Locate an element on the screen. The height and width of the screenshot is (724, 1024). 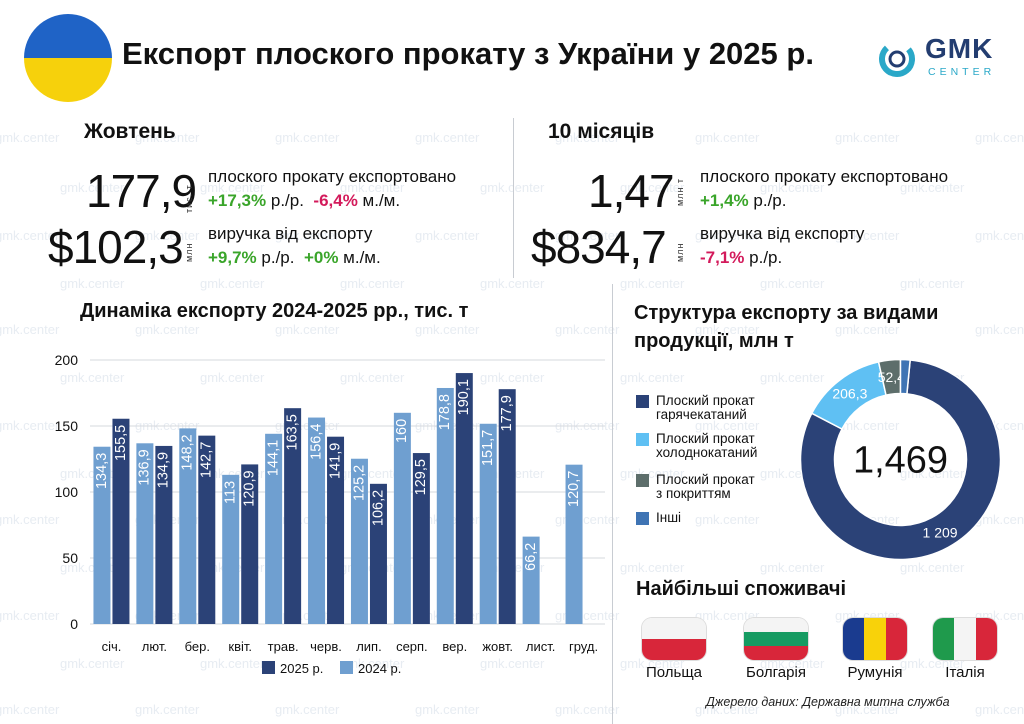
x-tick-label: січ. is located at coordinates (112, 646).